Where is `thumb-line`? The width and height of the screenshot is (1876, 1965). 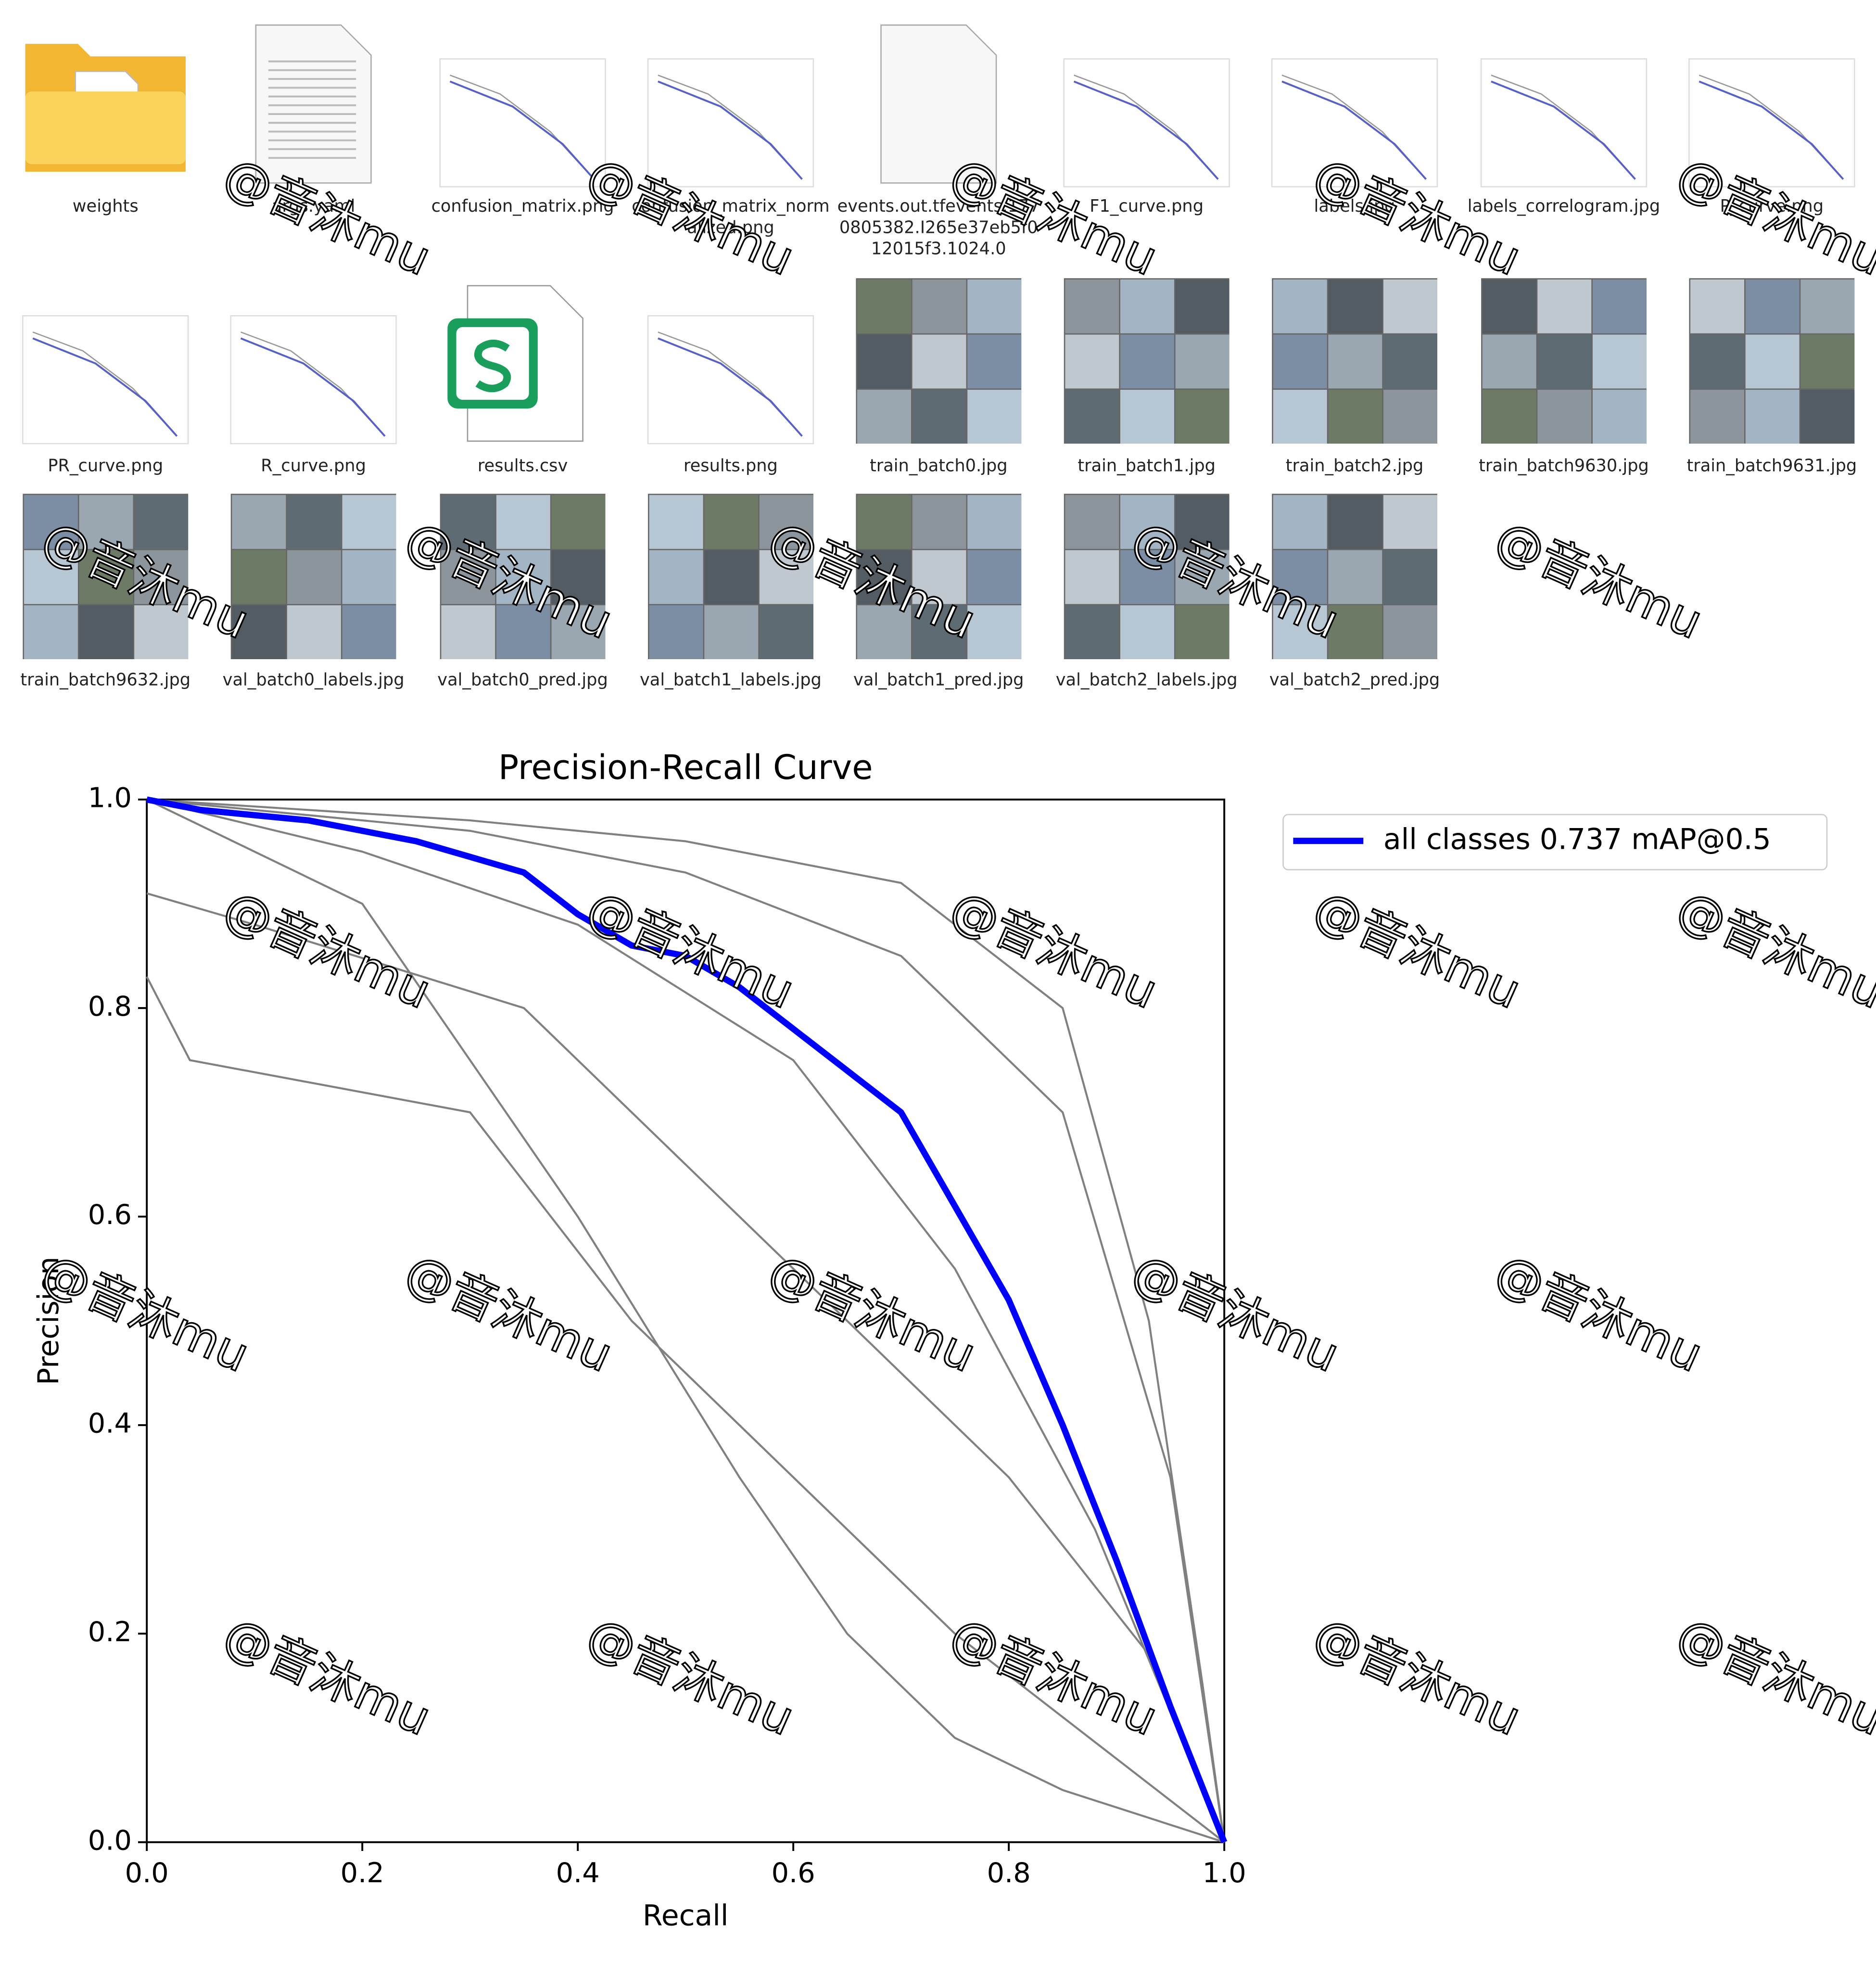
thumb-line is located at coordinates (1563, 130).